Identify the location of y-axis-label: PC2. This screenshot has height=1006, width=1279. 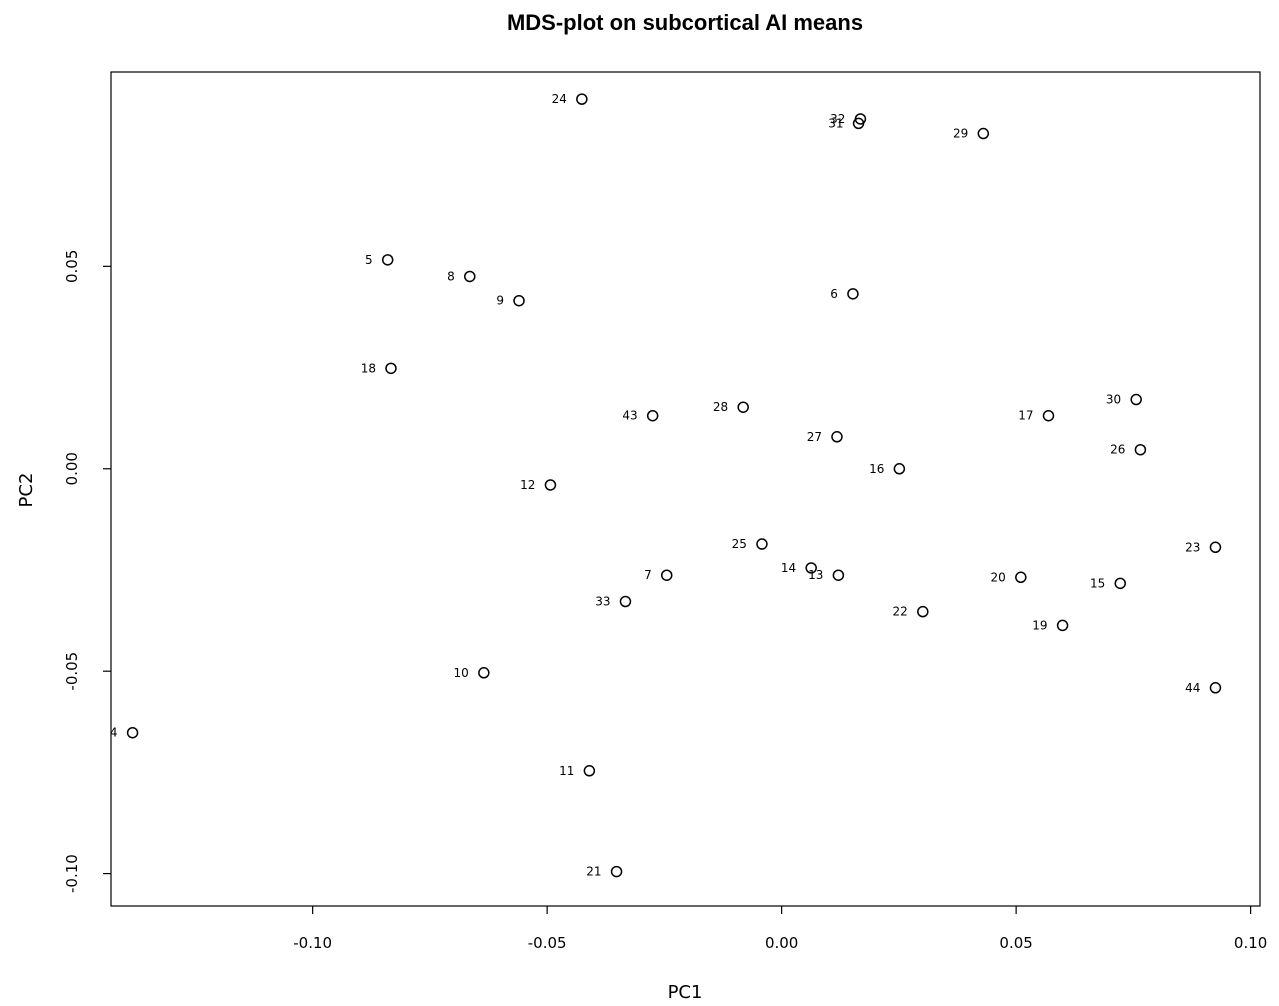
(26, 490).